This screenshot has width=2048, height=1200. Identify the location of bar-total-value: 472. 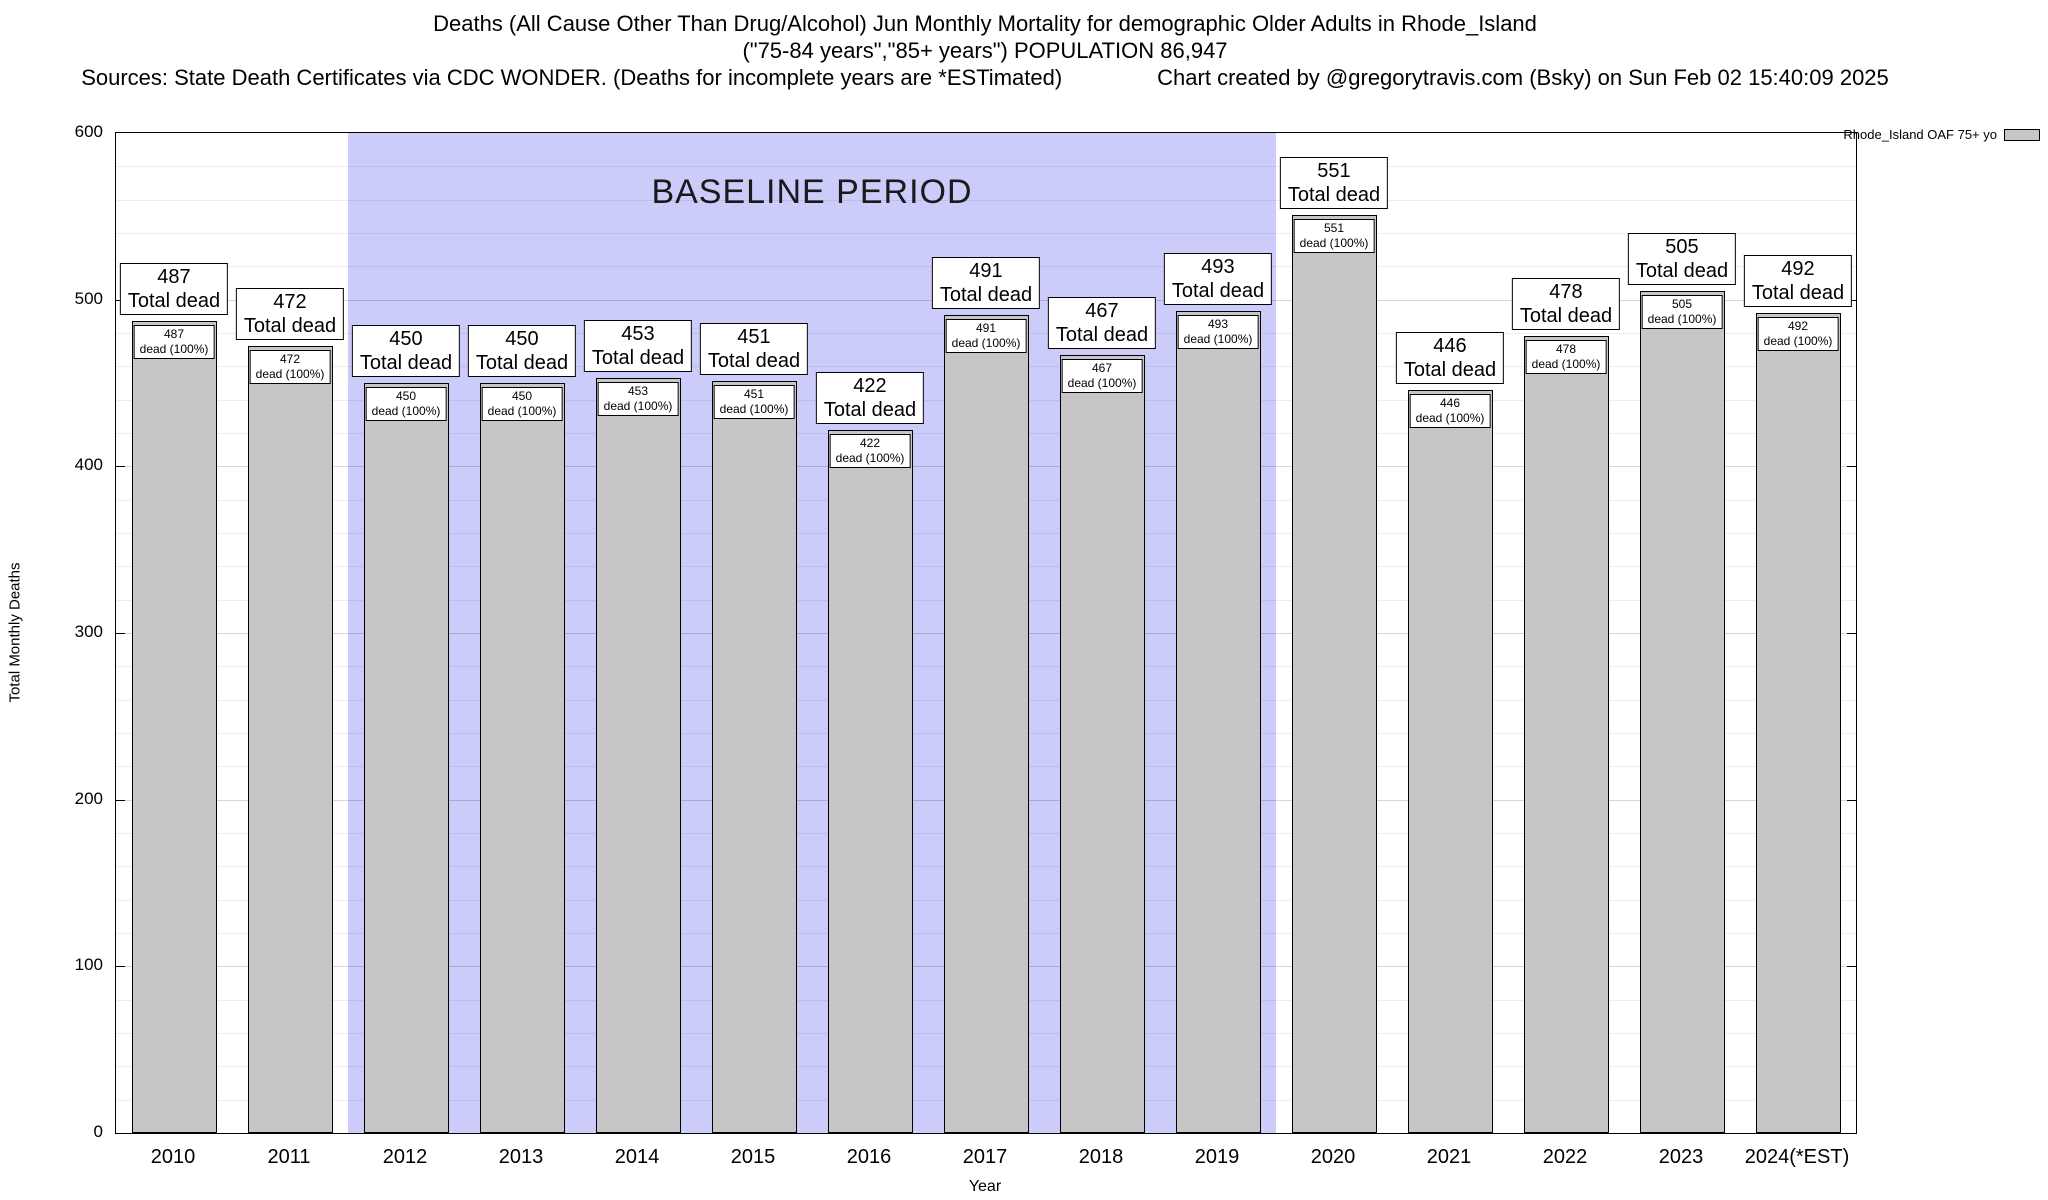
(290, 302).